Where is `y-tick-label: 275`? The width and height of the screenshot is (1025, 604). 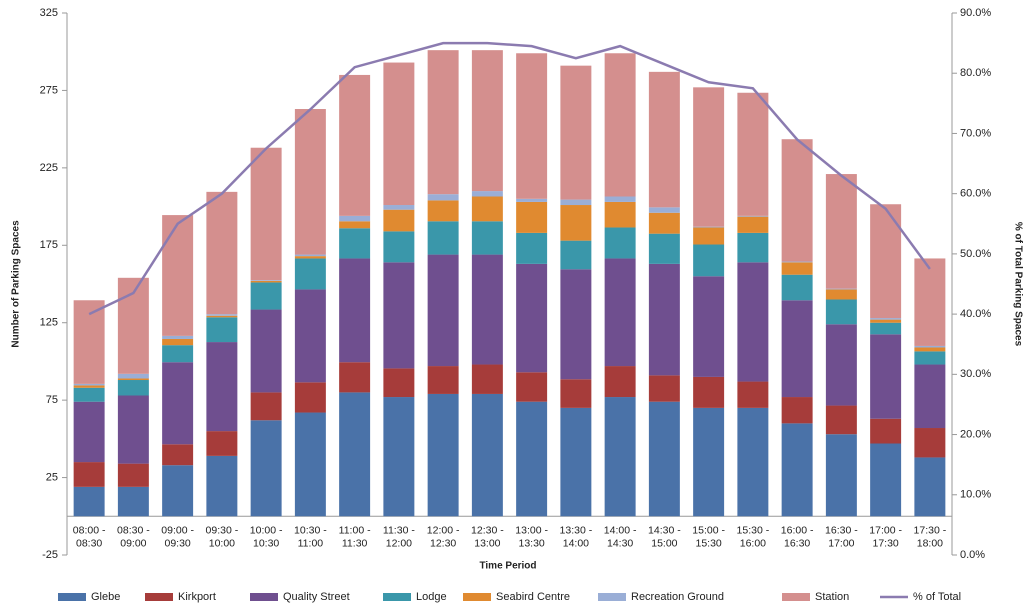
y-tick-label: 275 is located at coordinates (49, 90).